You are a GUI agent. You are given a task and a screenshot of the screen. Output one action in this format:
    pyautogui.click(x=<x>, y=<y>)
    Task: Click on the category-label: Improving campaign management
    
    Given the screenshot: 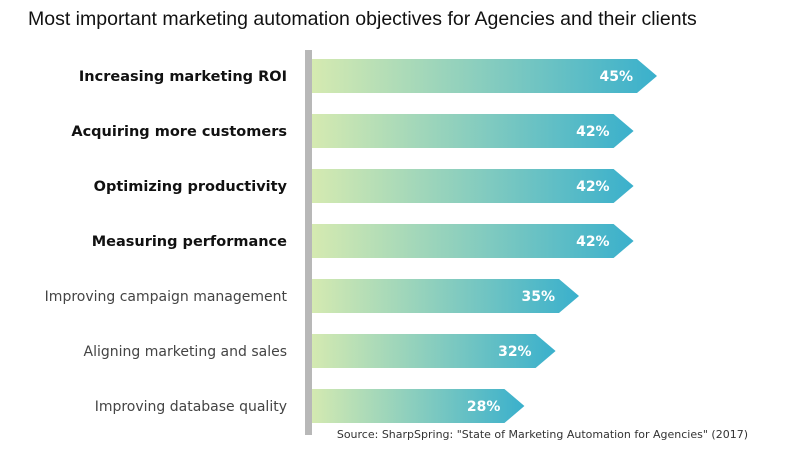 What is the action you would take?
    pyautogui.click(x=166, y=297)
    